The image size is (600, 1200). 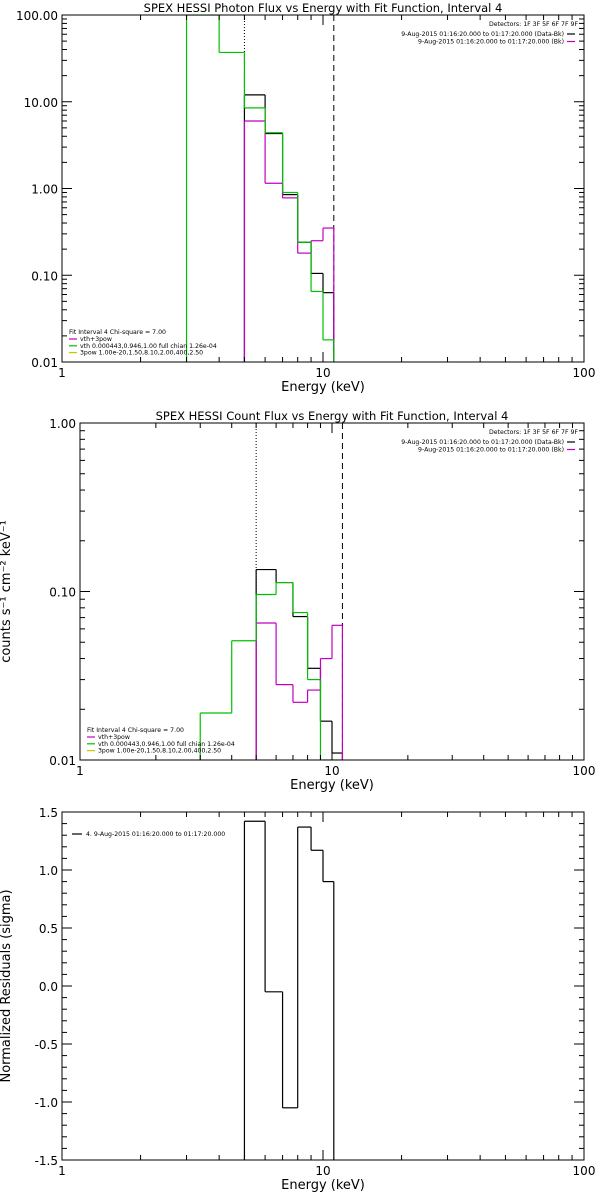 I want to click on y-tick-label: 0.5, so click(x=48, y=929).